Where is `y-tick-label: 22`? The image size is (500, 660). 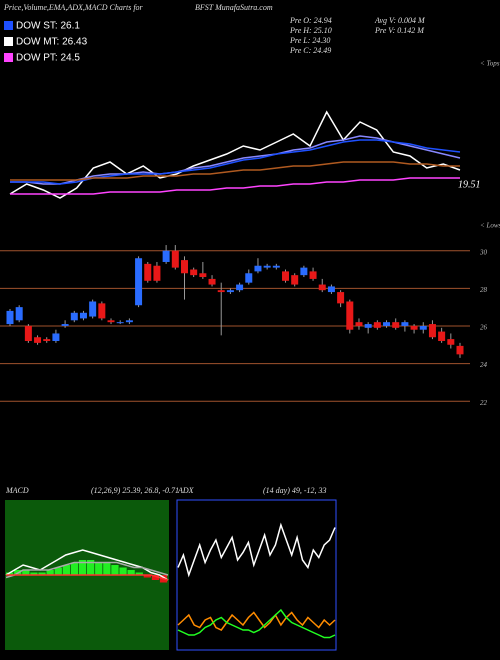
y-tick-label: 22 is located at coordinates (484, 403).